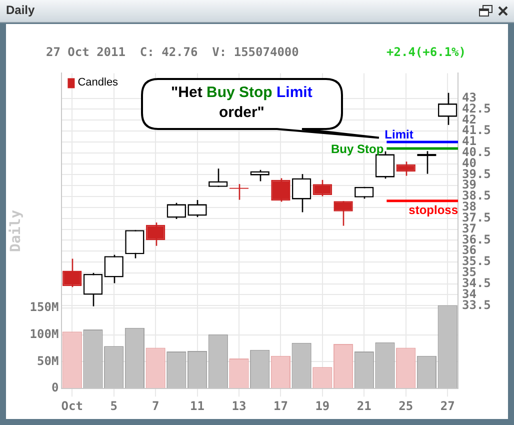 The height and width of the screenshot is (425, 514). I want to click on x-tick-label: 13, so click(239, 405).